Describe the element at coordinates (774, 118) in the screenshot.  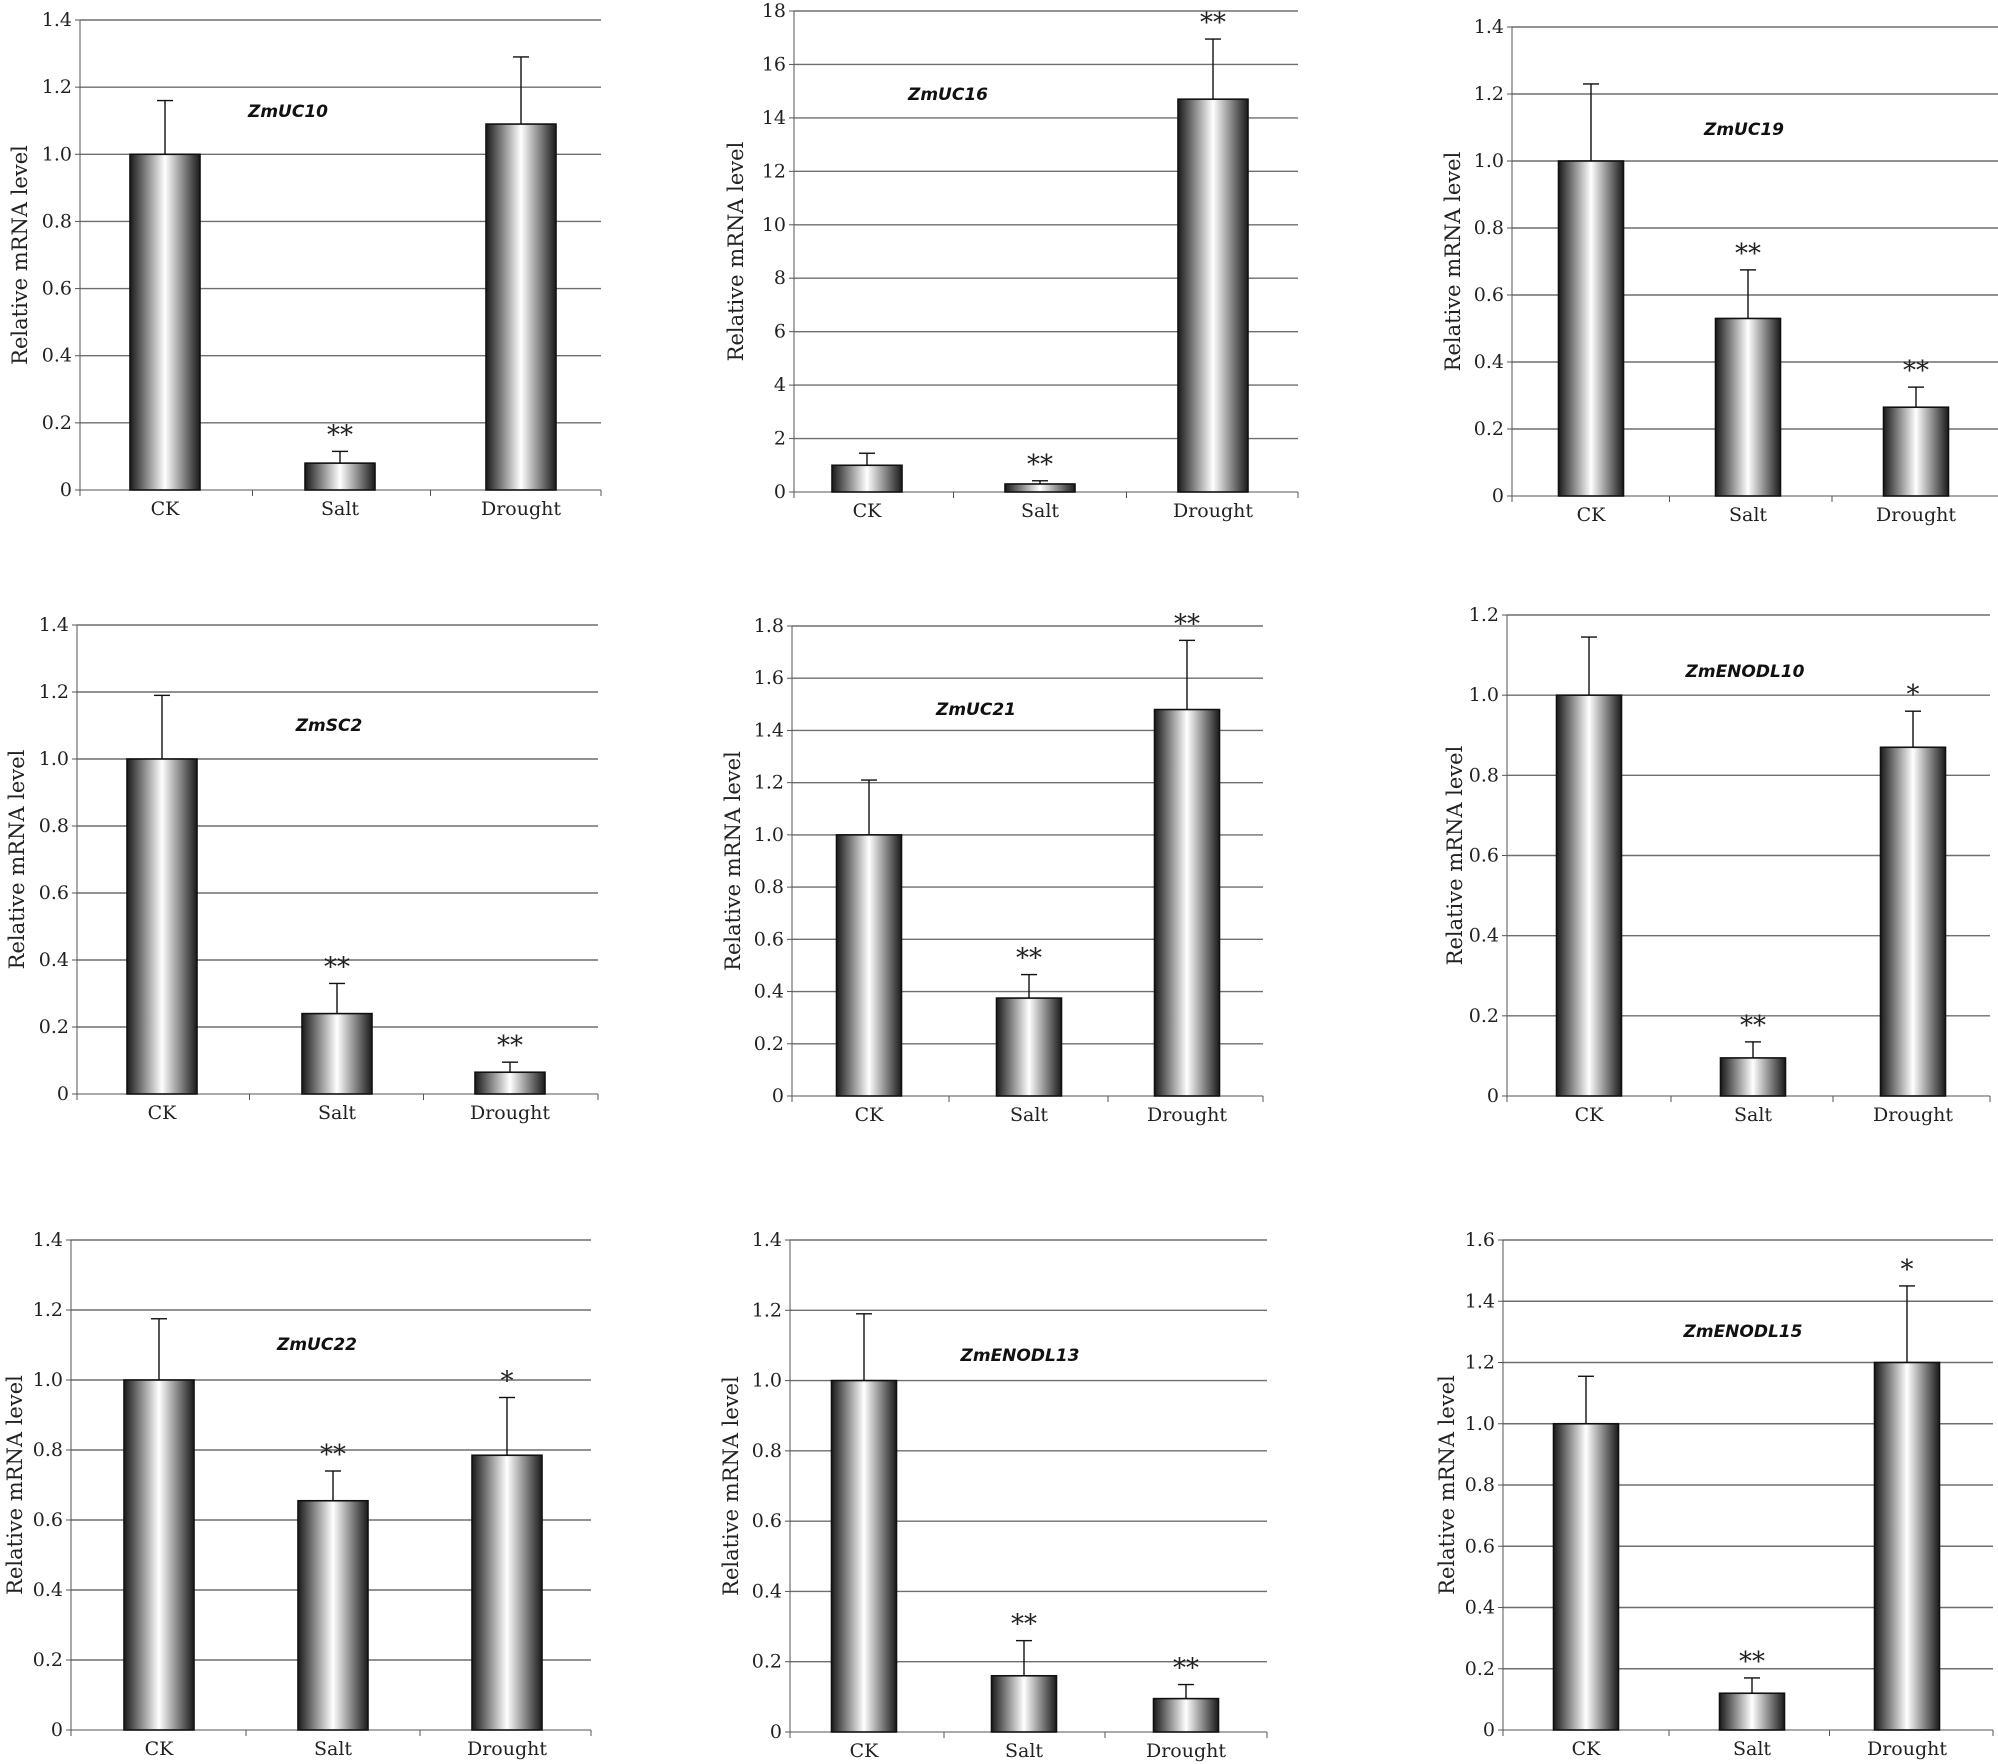
I see `y-tick-label: 14` at that location.